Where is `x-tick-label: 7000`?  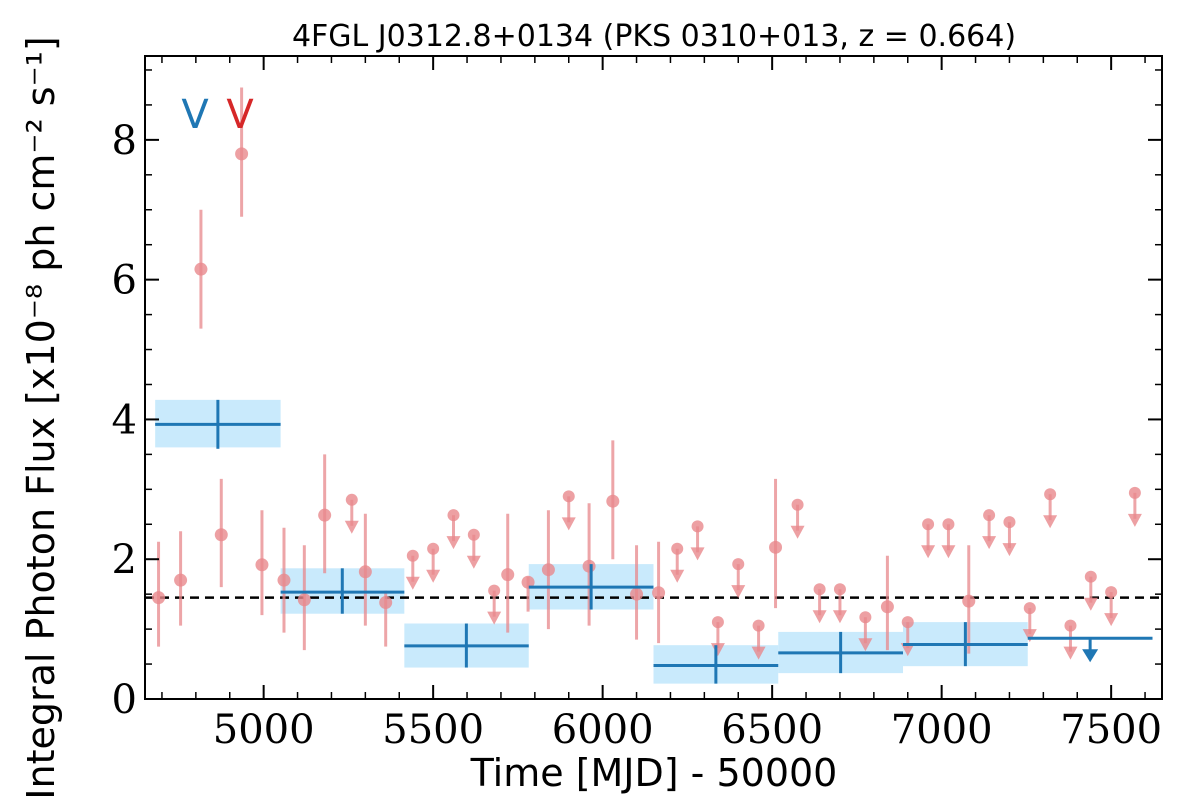
x-tick-label: 7000 is located at coordinates (942, 730).